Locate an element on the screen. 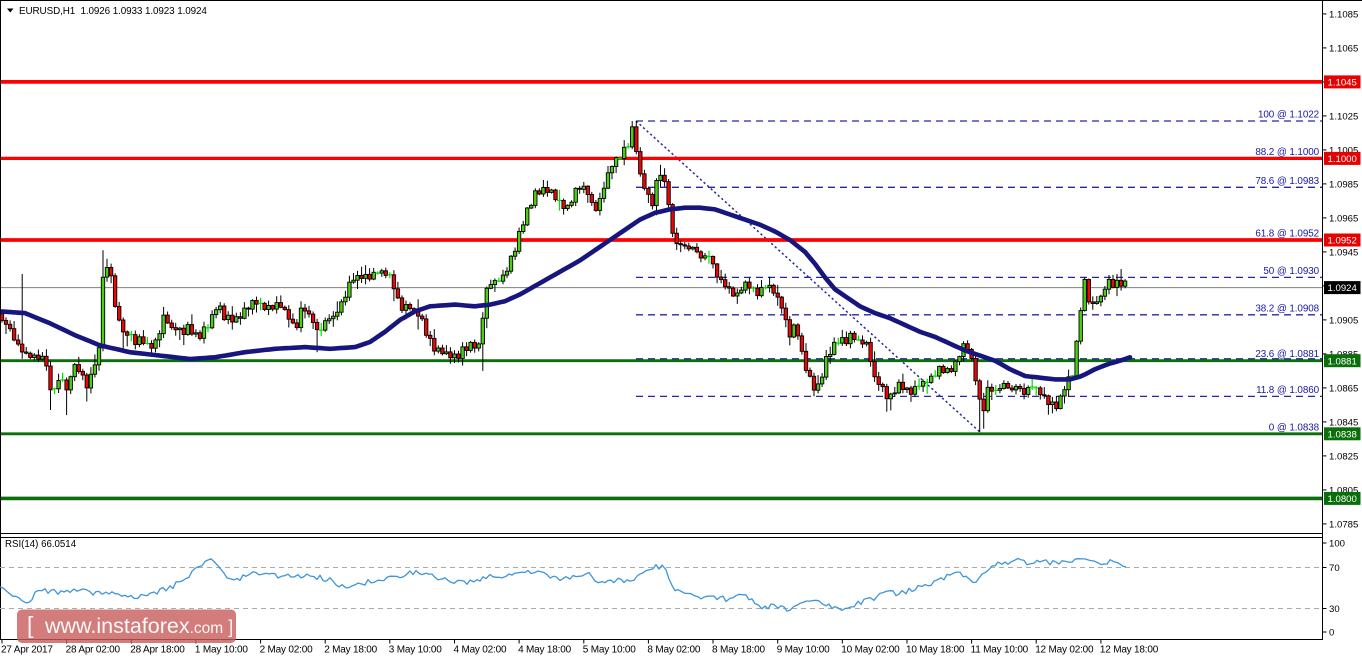 The image size is (1362, 661). svg-text: 8 May 02:00 is located at coordinates (673, 649).